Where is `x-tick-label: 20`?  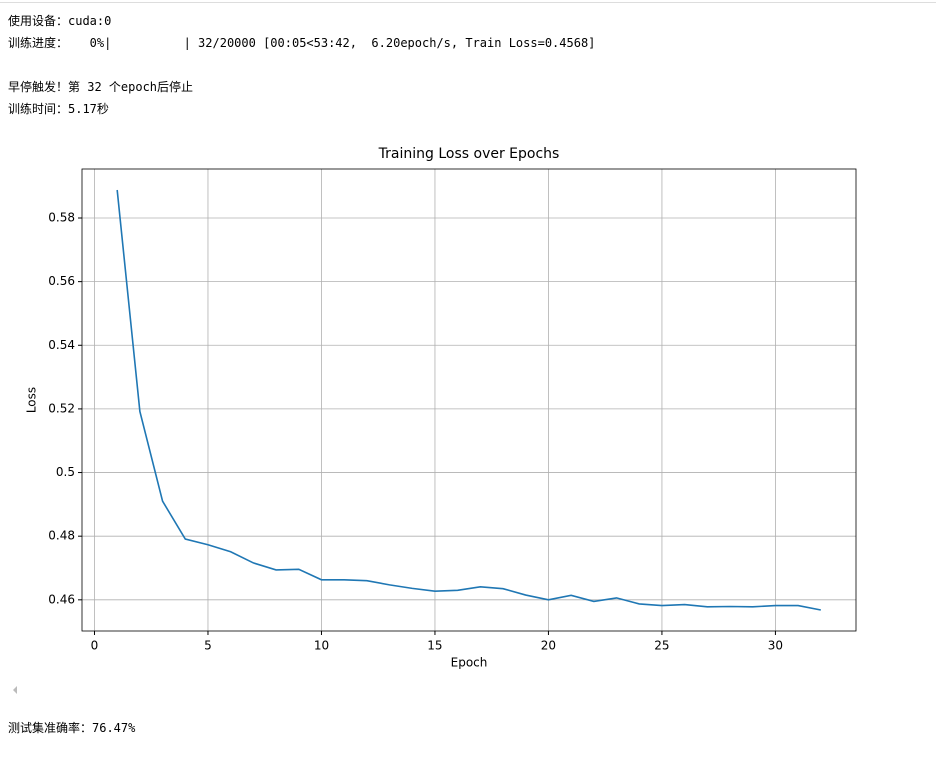
x-tick-label: 20 is located at coordinates (548, 646).